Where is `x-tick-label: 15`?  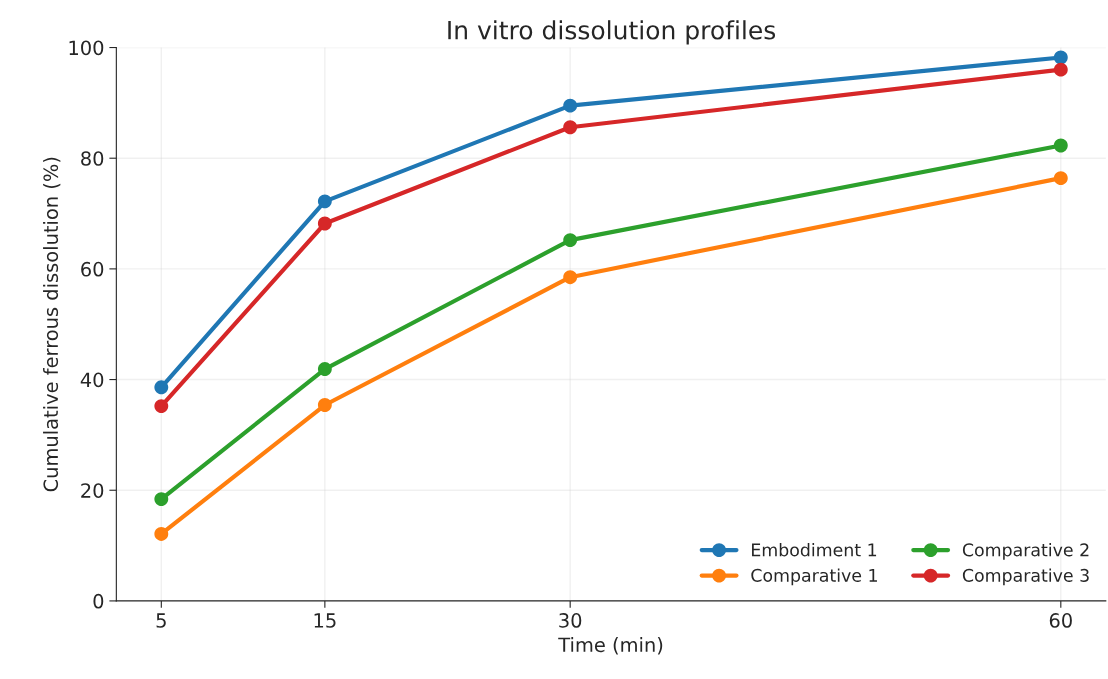 x-tick-label: 15 is located at coordinates (325, 620).